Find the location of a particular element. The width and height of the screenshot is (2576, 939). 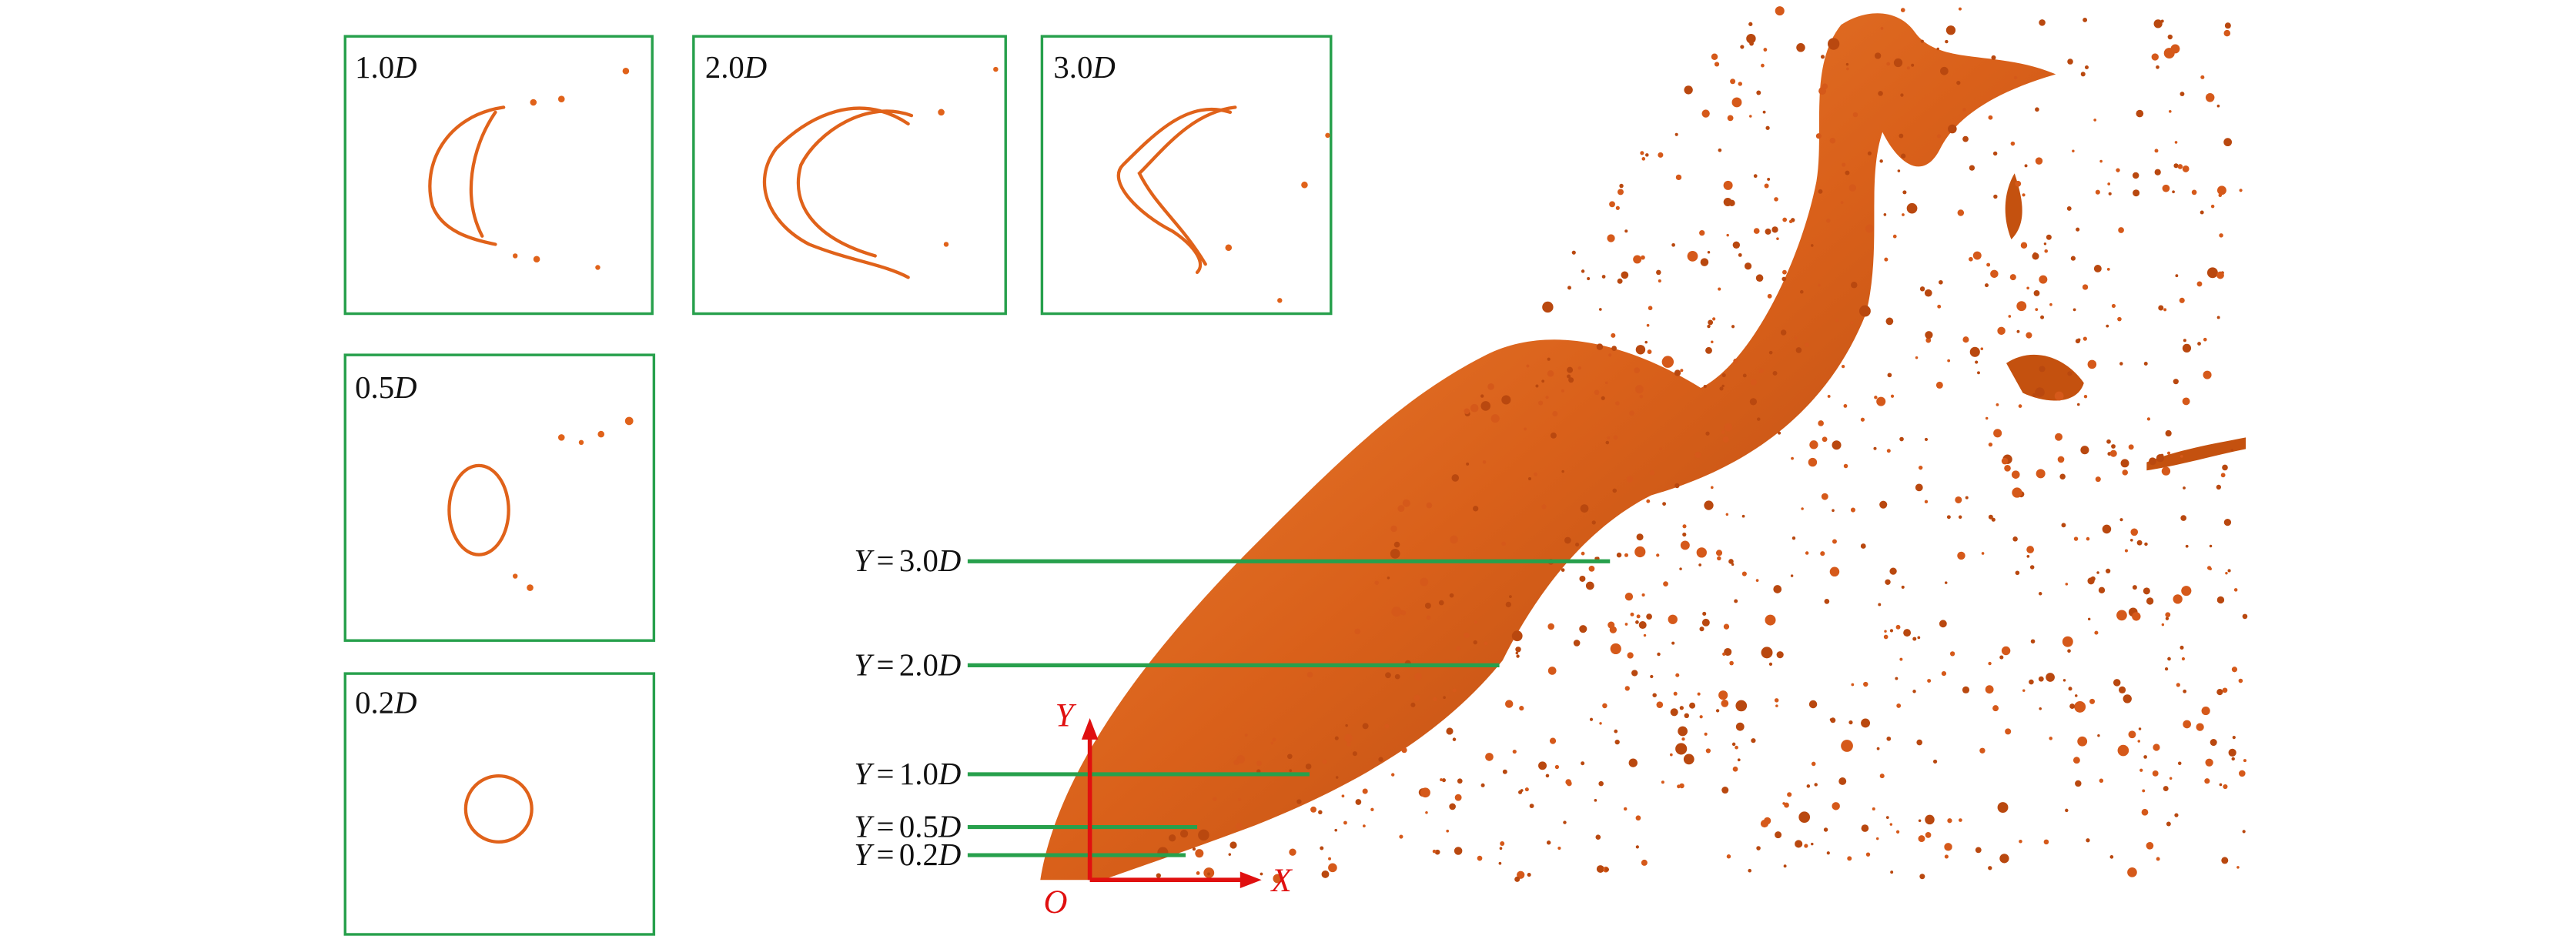

panel-label: 3.0D is located at coordinates (1084, 67).